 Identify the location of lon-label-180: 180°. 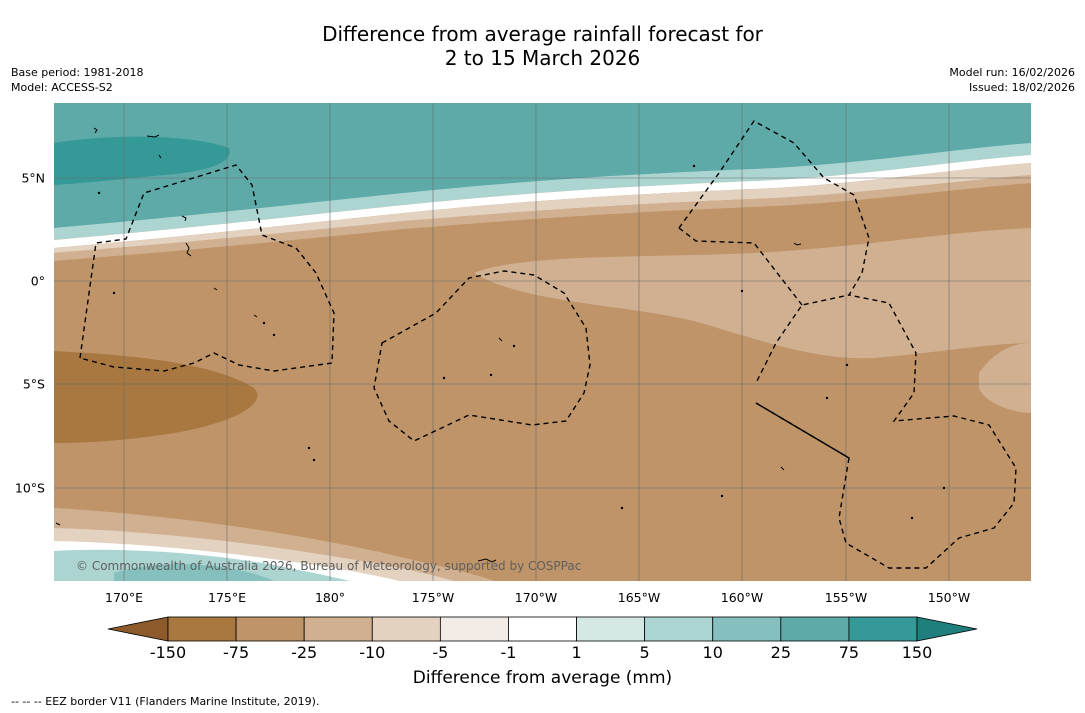
(330, 597).